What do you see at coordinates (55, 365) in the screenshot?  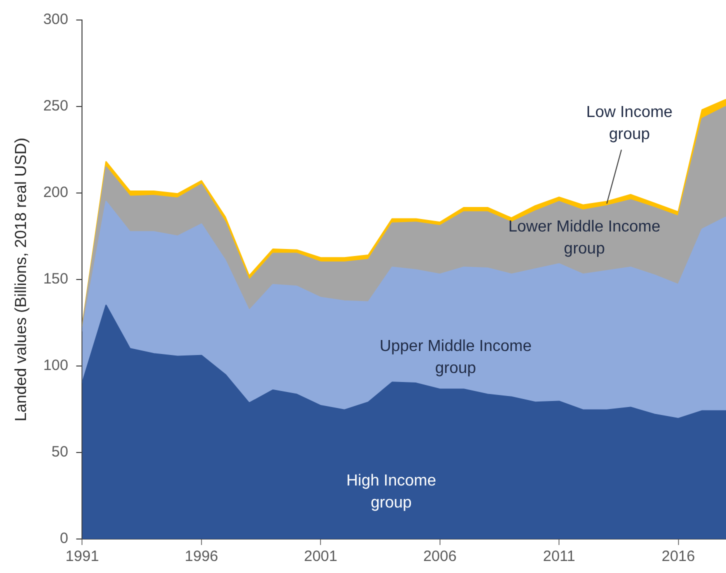 I see `y-tick-label: 100` at bounding box center [55, 365].